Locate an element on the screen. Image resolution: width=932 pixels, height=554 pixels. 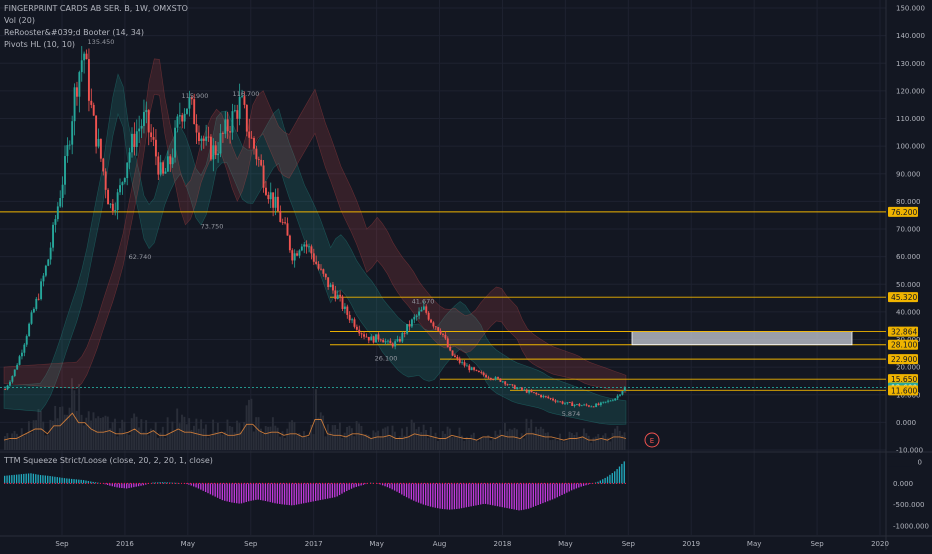
time-tick-label: Sep is located at coordinates (62, 544).